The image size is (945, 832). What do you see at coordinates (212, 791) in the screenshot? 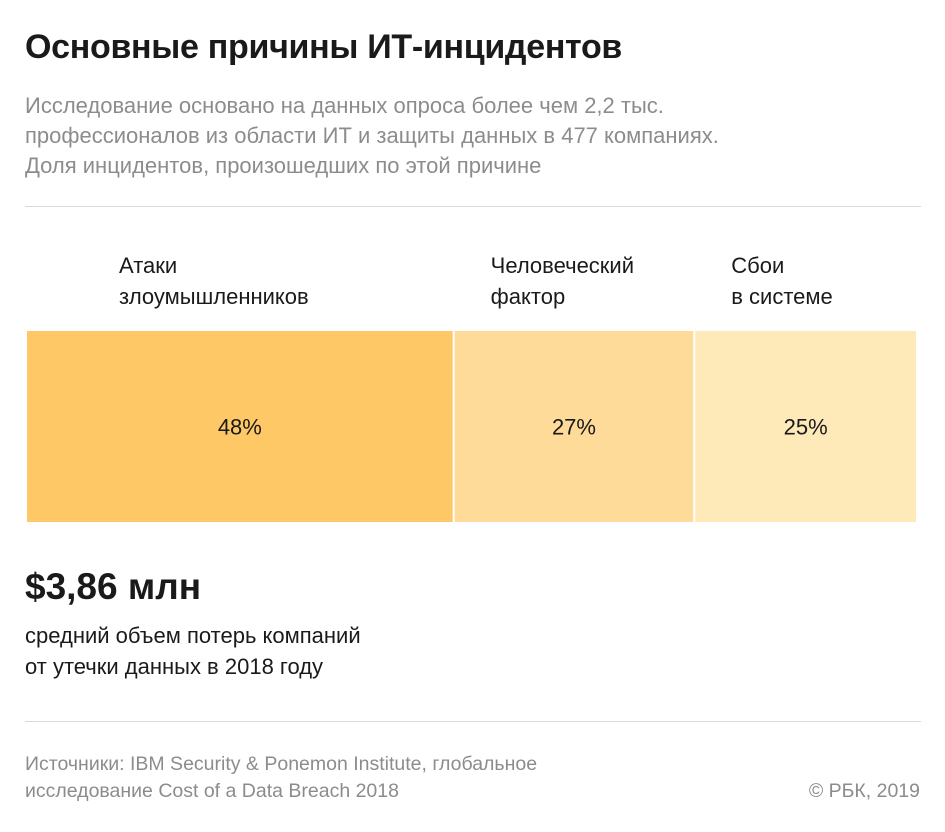
I see `source-line: исследование Cost of a Data Breach 2018` at bounding box center [212, 791].